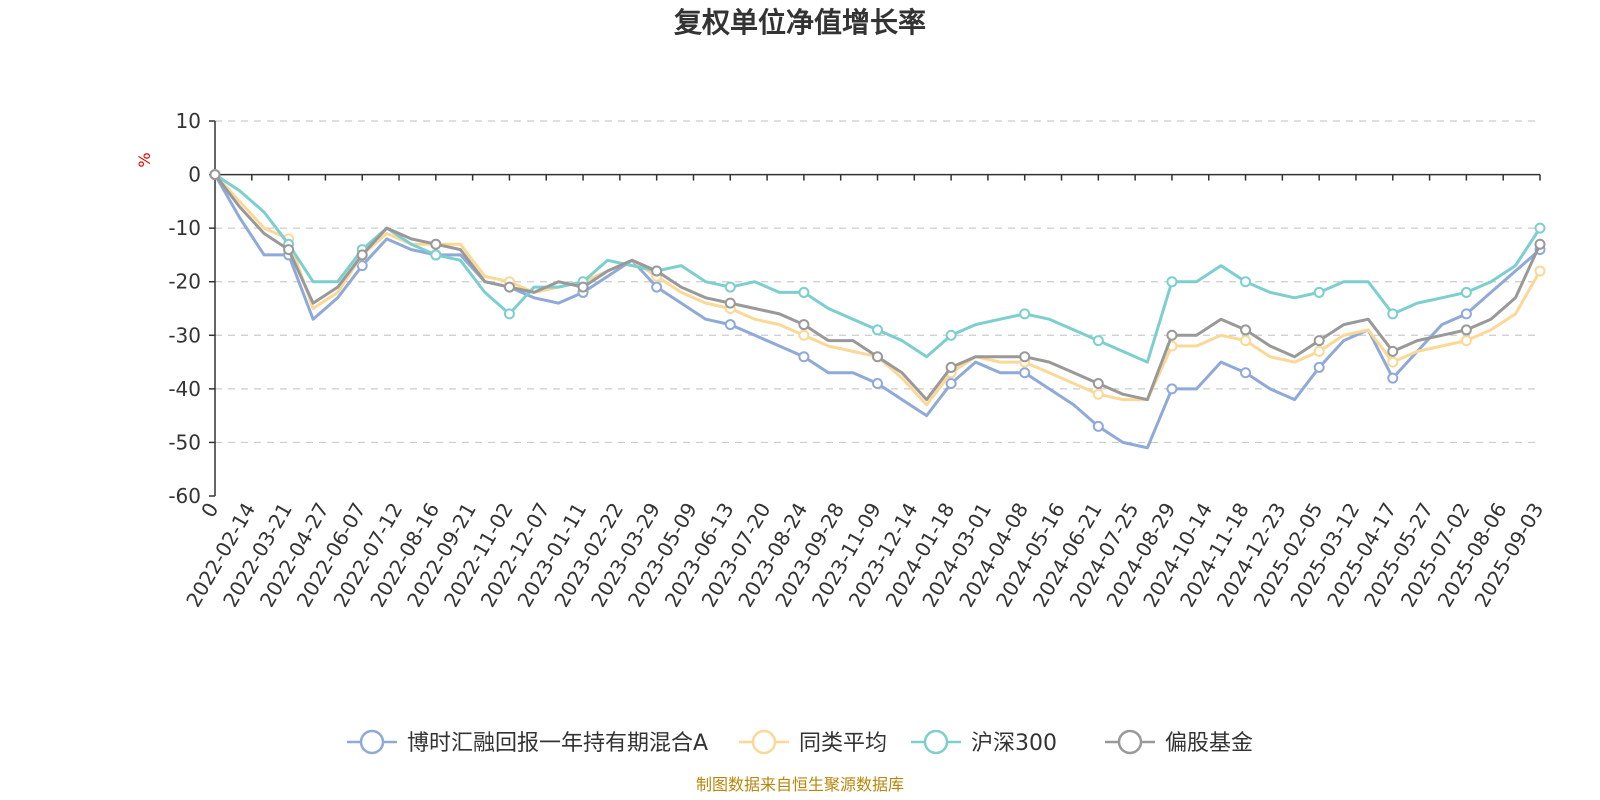  Describe the element at coordinates (184, 496) in the screenshot. I see `y-tick-label: -60` at that location.